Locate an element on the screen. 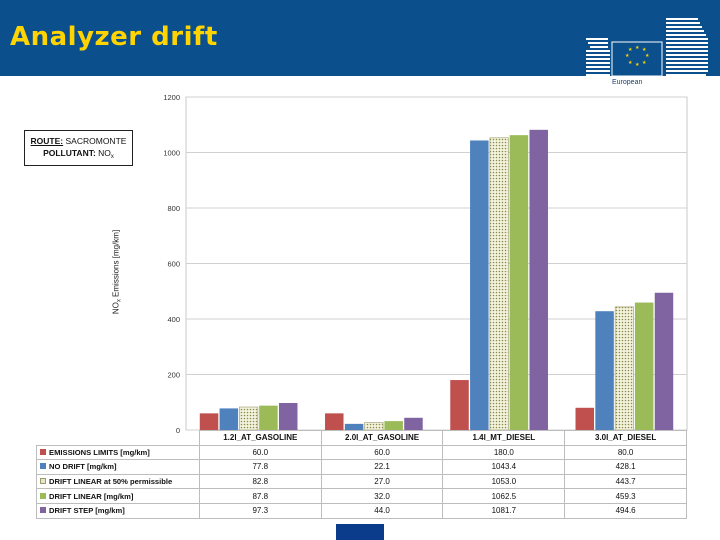  table-cell: 22.1 is located at coordinates (382, 467).